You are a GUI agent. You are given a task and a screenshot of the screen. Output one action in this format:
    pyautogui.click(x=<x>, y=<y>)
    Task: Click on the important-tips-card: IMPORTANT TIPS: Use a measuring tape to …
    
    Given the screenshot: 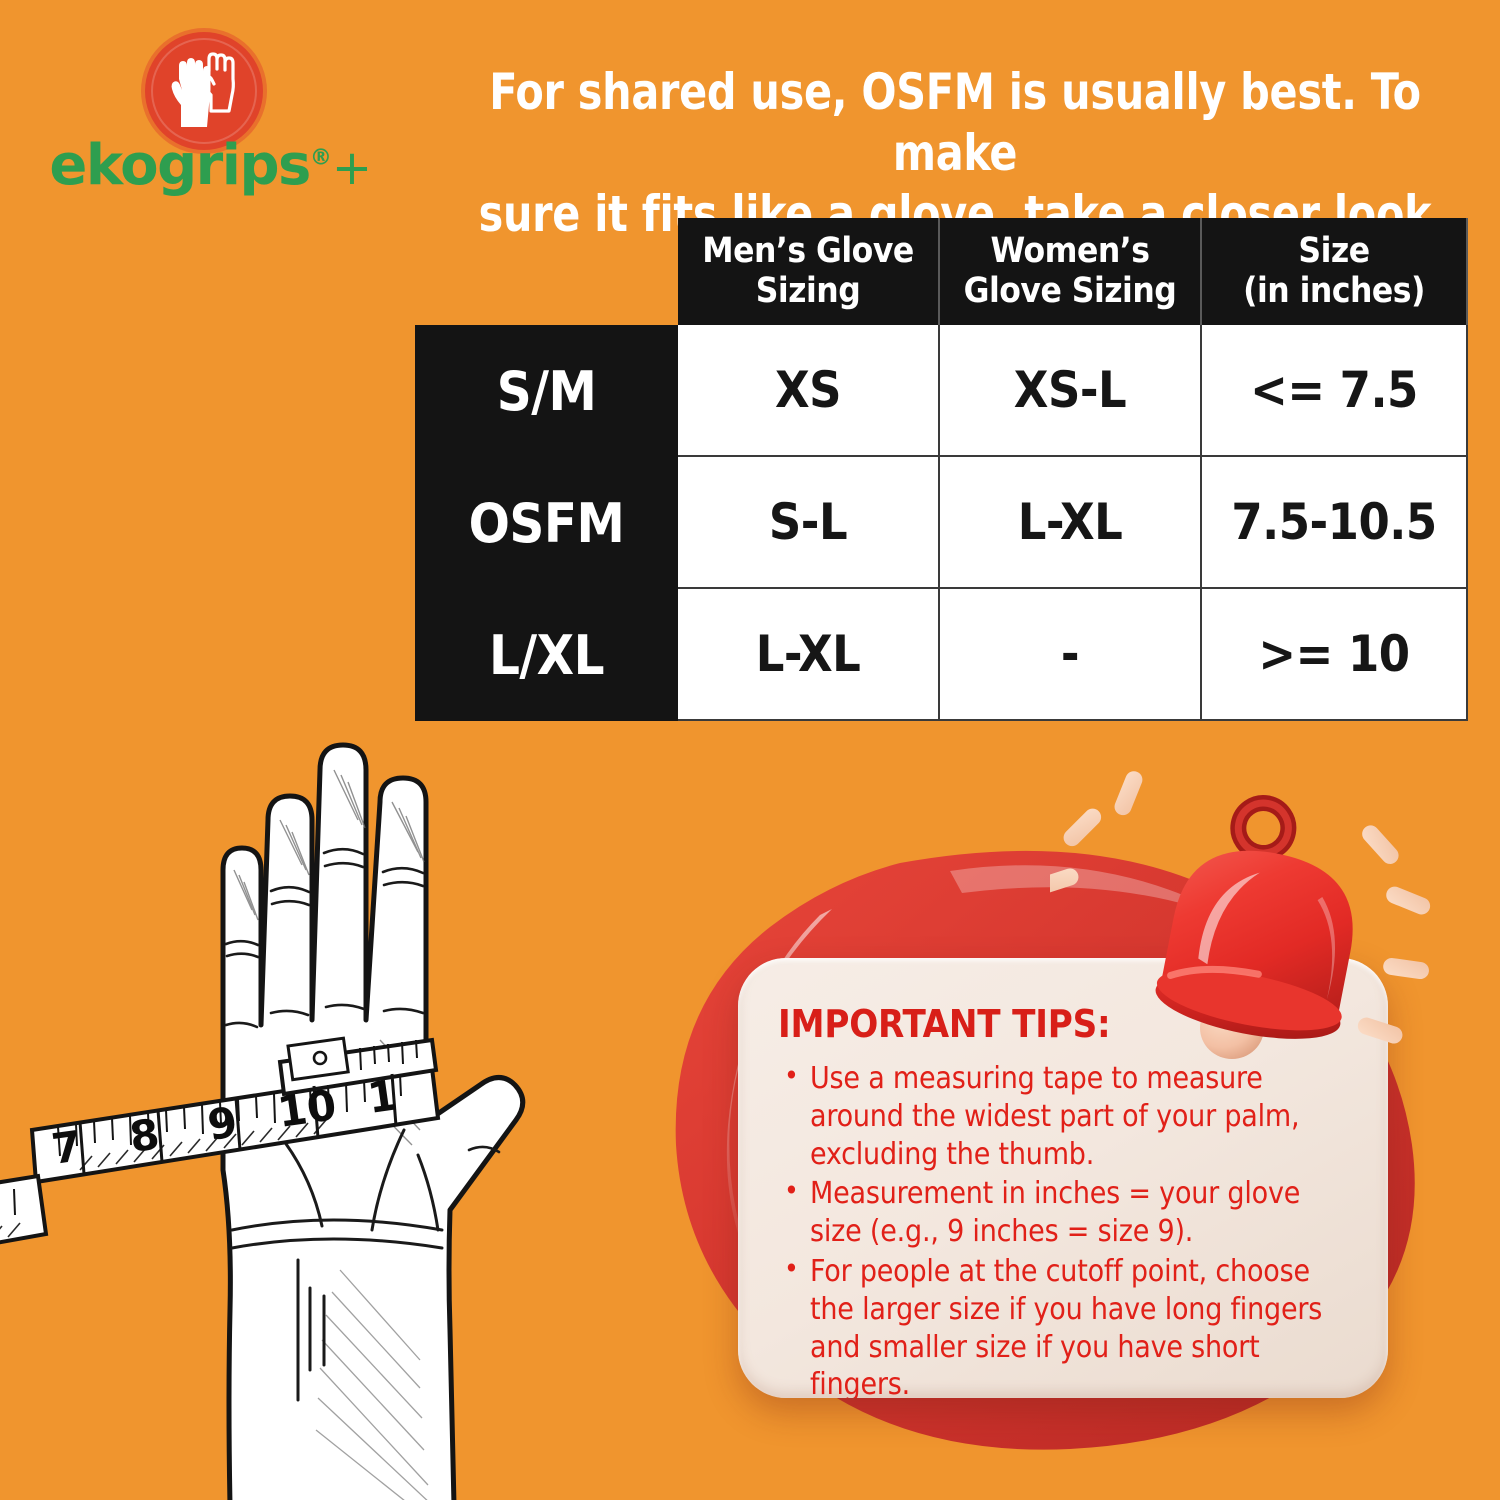 What is the action you would take?
    pyautogui.click(x=1063, y=1178)
    